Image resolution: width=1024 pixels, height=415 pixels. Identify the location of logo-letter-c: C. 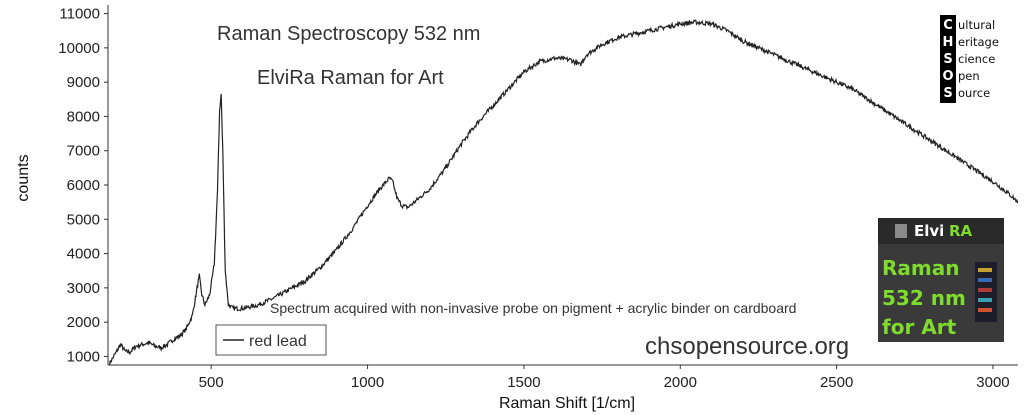
(948, 25).